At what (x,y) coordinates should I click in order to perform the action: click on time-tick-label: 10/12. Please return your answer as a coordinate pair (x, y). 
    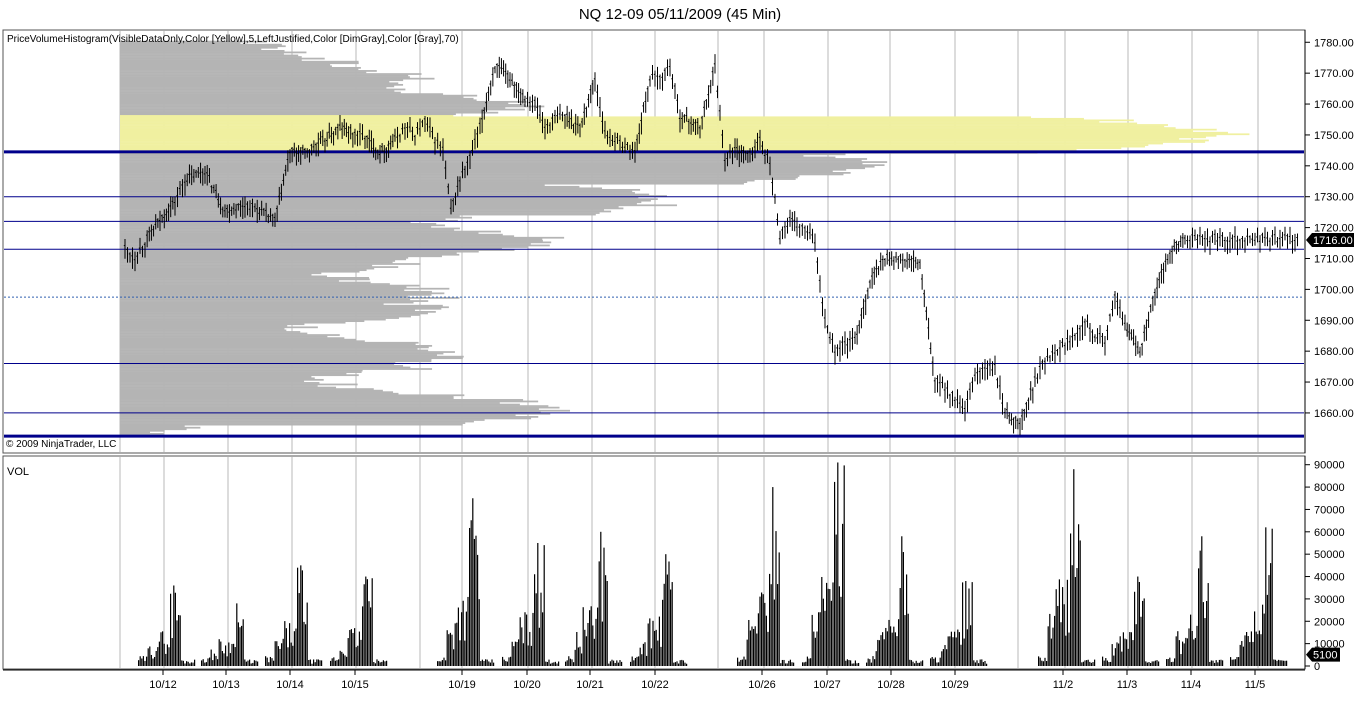
    Looking at the image, I should click on (163, 685).